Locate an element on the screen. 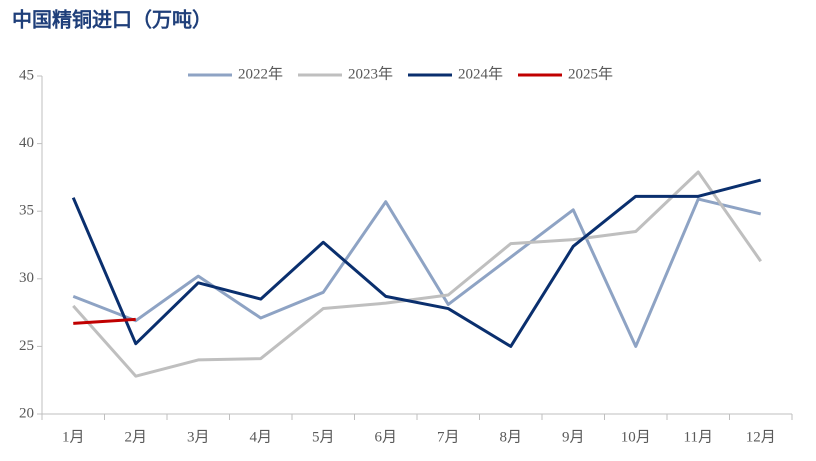 Image resolution: width=816 pixels, height=461 pixels. x-tick-label: 2月 is located at coordinates (135, 437).